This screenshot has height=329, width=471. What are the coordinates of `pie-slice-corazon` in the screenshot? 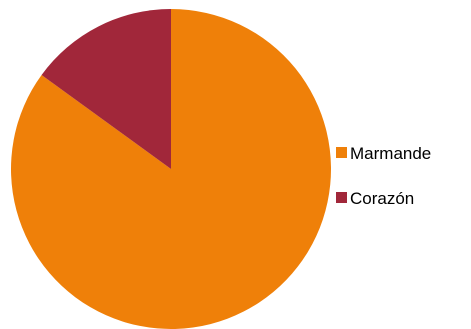 It's located at (106, 89).